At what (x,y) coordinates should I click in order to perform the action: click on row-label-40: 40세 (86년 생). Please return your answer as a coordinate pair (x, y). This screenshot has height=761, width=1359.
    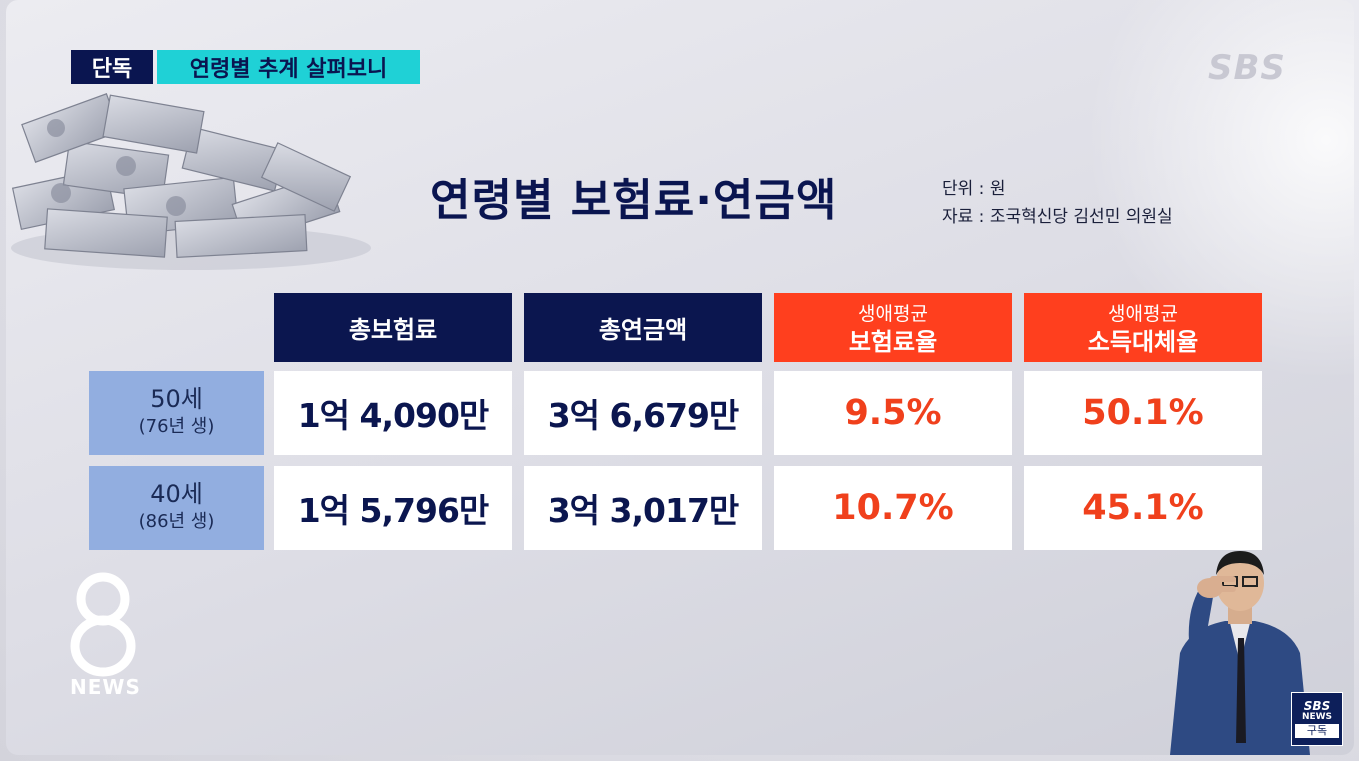
    Looking at the image, I should click on (176, 508).